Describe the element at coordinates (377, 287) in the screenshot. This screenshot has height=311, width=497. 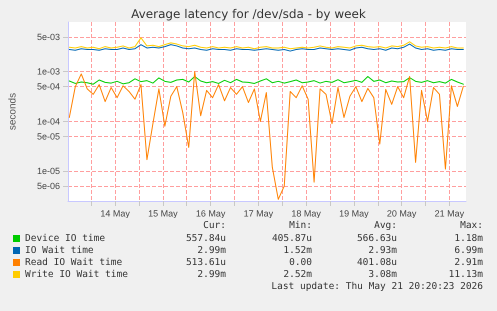
I see `text: Last update: Thu May 21 20:20:23 2026` at that location.